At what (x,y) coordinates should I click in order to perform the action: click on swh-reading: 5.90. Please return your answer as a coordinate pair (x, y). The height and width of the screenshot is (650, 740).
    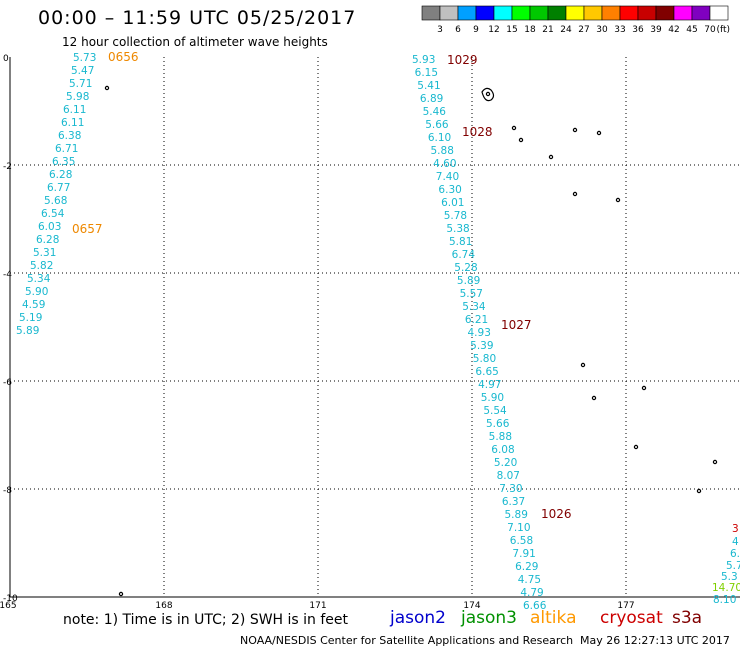
    Looking at the image, I should click on (36, 292).